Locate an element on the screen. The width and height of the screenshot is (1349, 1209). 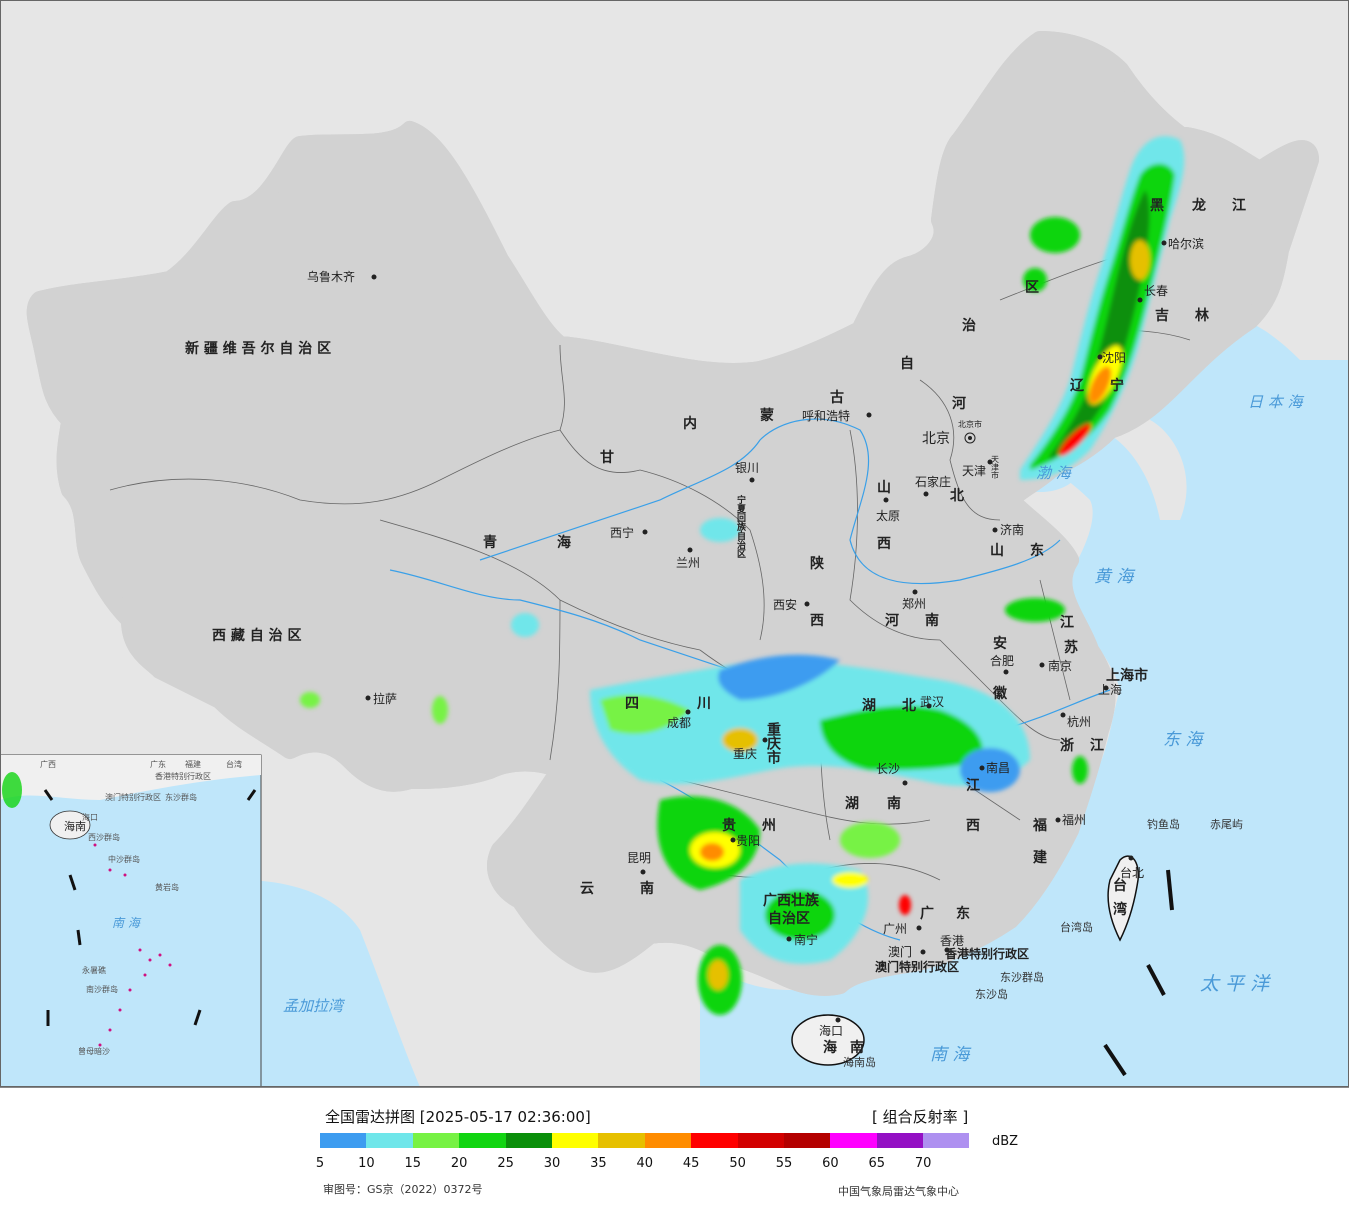
label-guizhou-1: 贵 is located at coordinates (729, 825).